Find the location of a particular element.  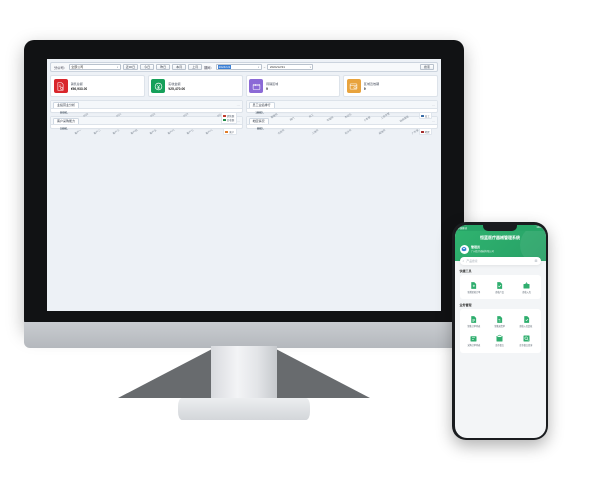

y-tick-3: 3000 is located at coordinates (259, 129).